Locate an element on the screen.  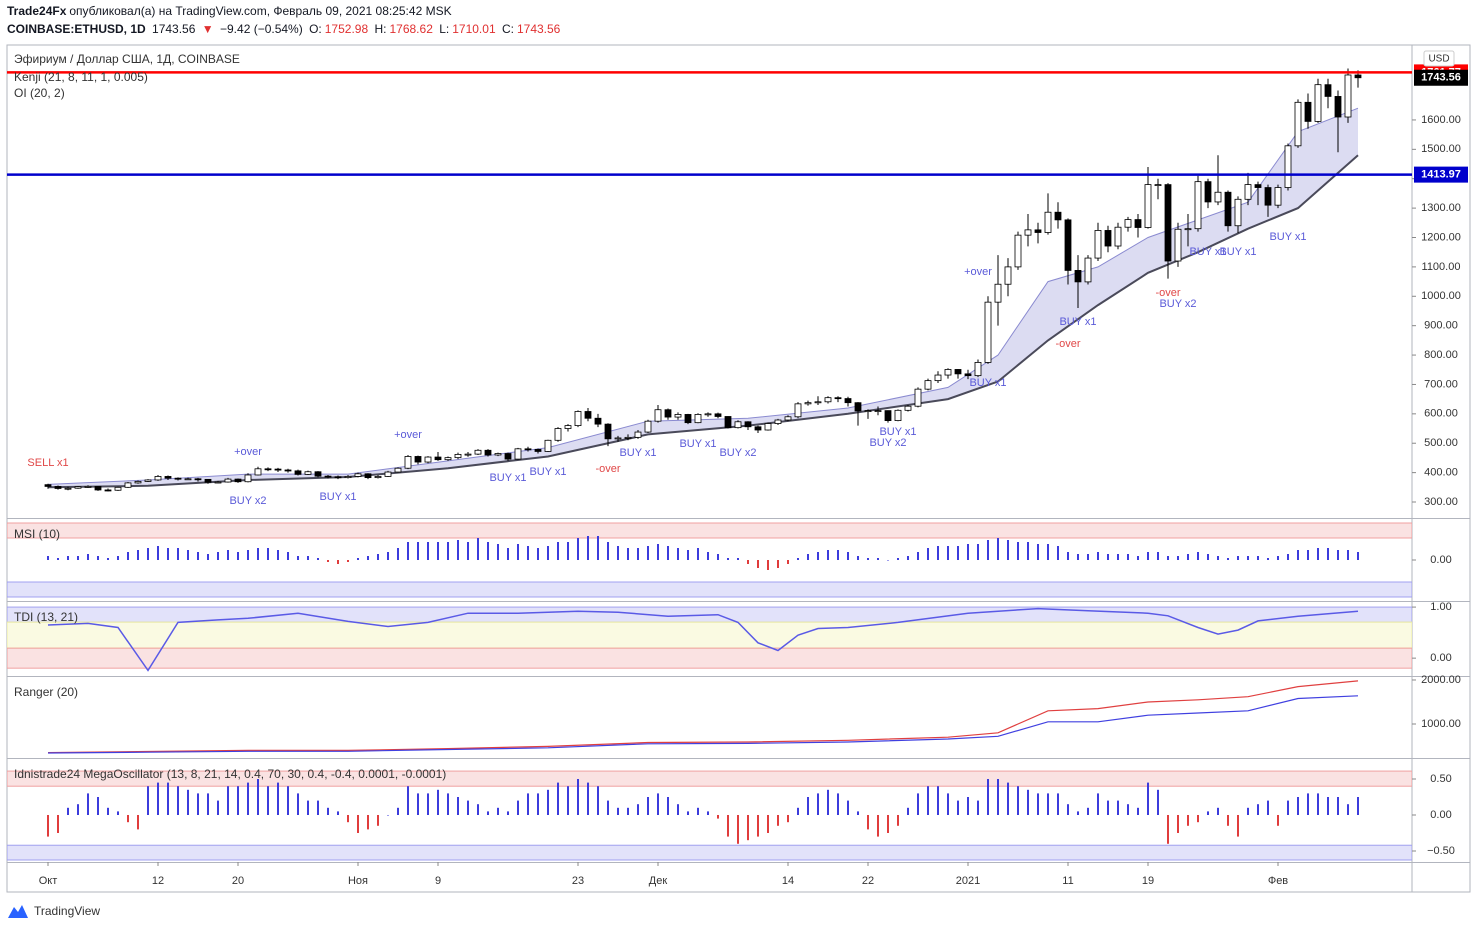
high: 1768.62 is located at coordinates (411, 29).